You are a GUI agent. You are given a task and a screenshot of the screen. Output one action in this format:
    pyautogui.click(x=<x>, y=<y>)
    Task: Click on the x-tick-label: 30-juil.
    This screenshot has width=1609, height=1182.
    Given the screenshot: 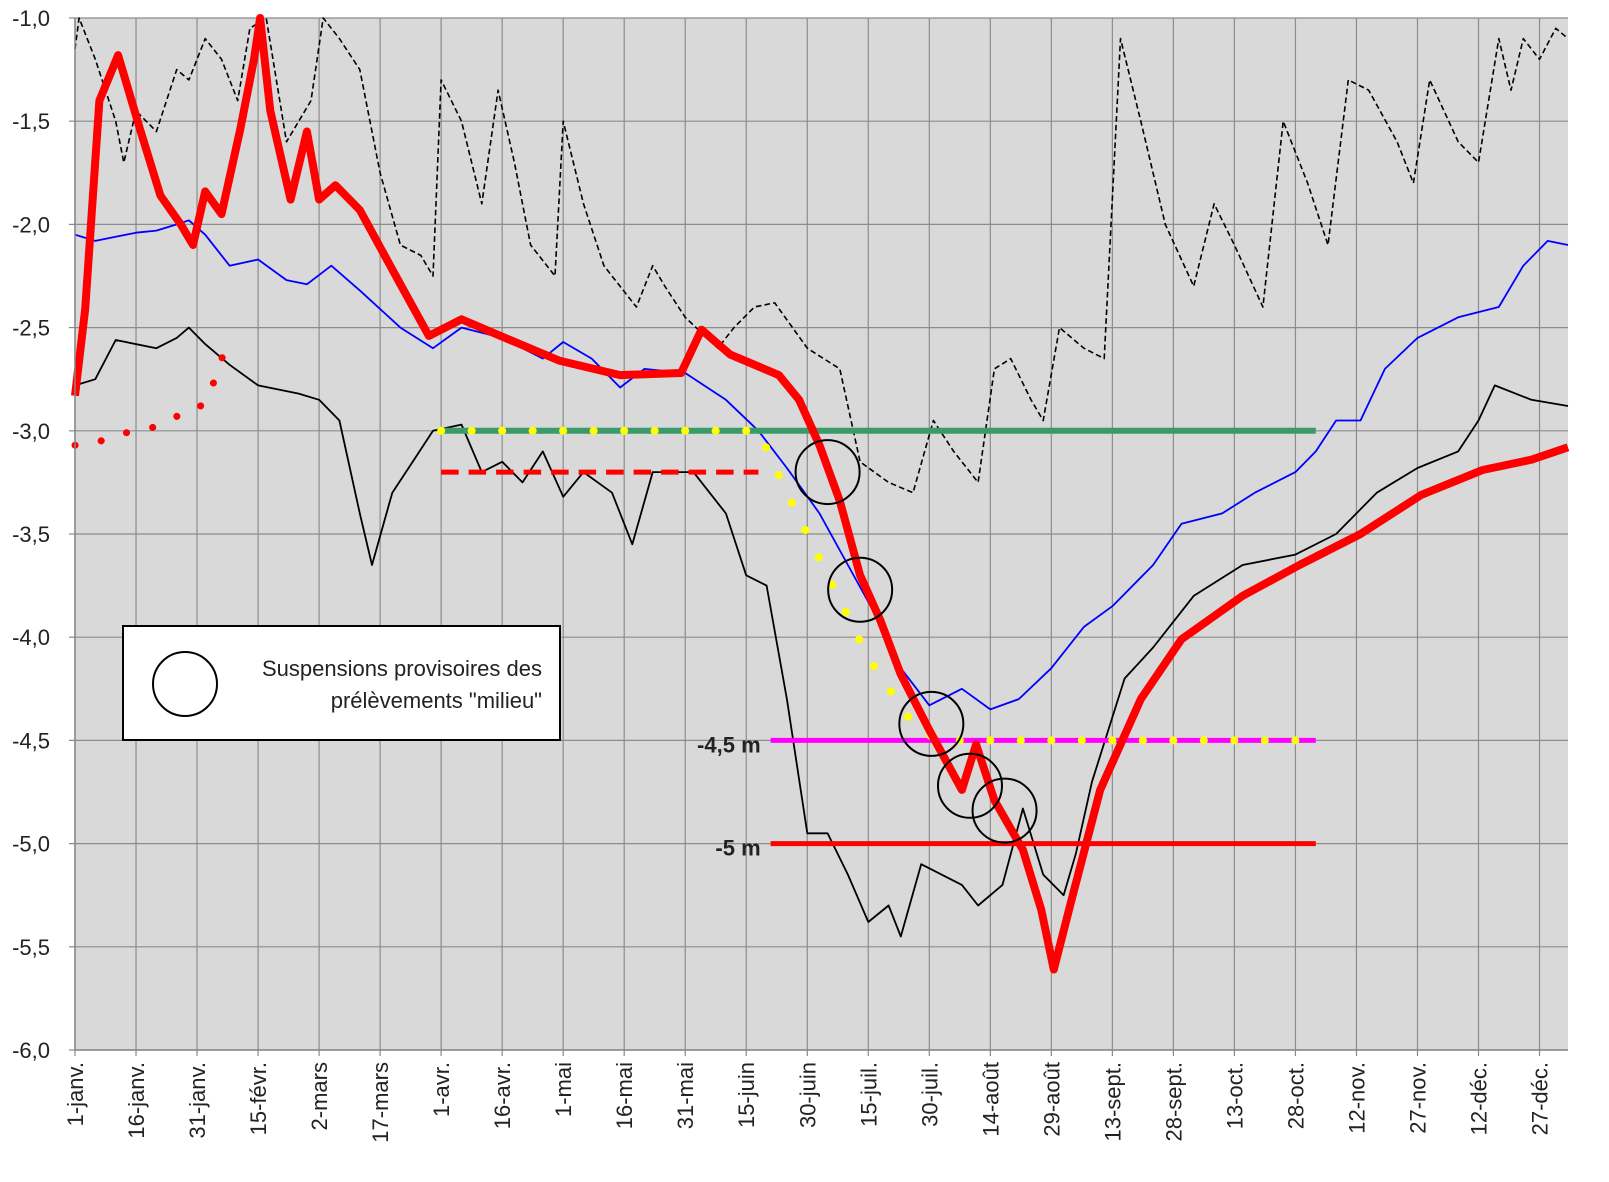 What is the action you would take?
    pyautogui.click(x=929, y=1094)
    